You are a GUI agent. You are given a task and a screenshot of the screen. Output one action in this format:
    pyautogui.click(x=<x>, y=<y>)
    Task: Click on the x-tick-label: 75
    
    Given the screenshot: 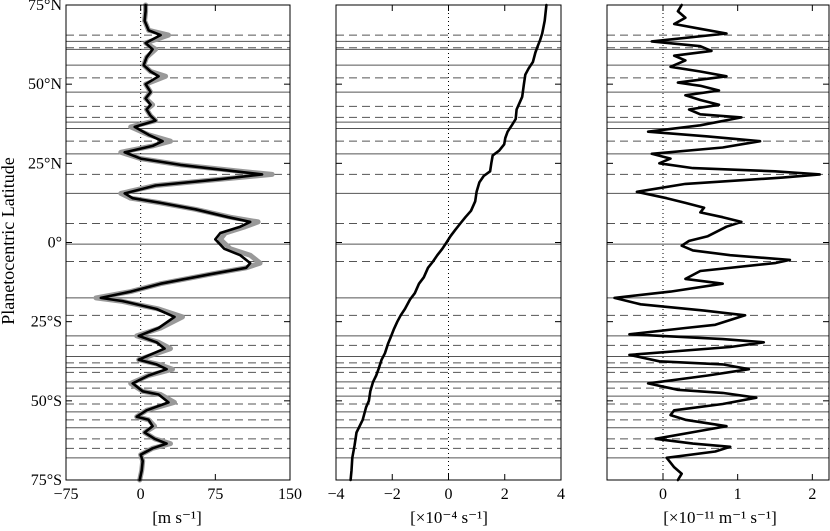 What is the action you would take?
    pyautogui.click(x=215, y=494)
    